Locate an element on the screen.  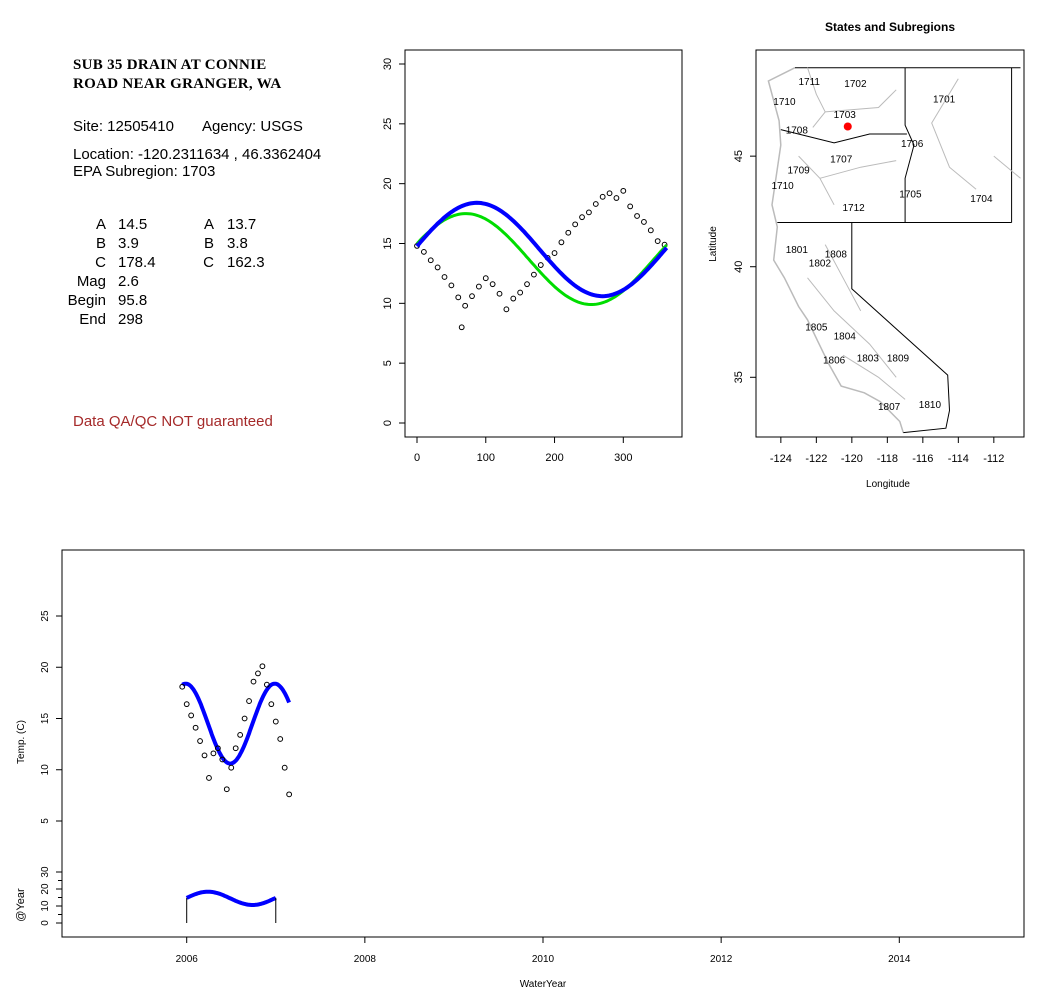
site-marker is located at coordinates (847, 126).